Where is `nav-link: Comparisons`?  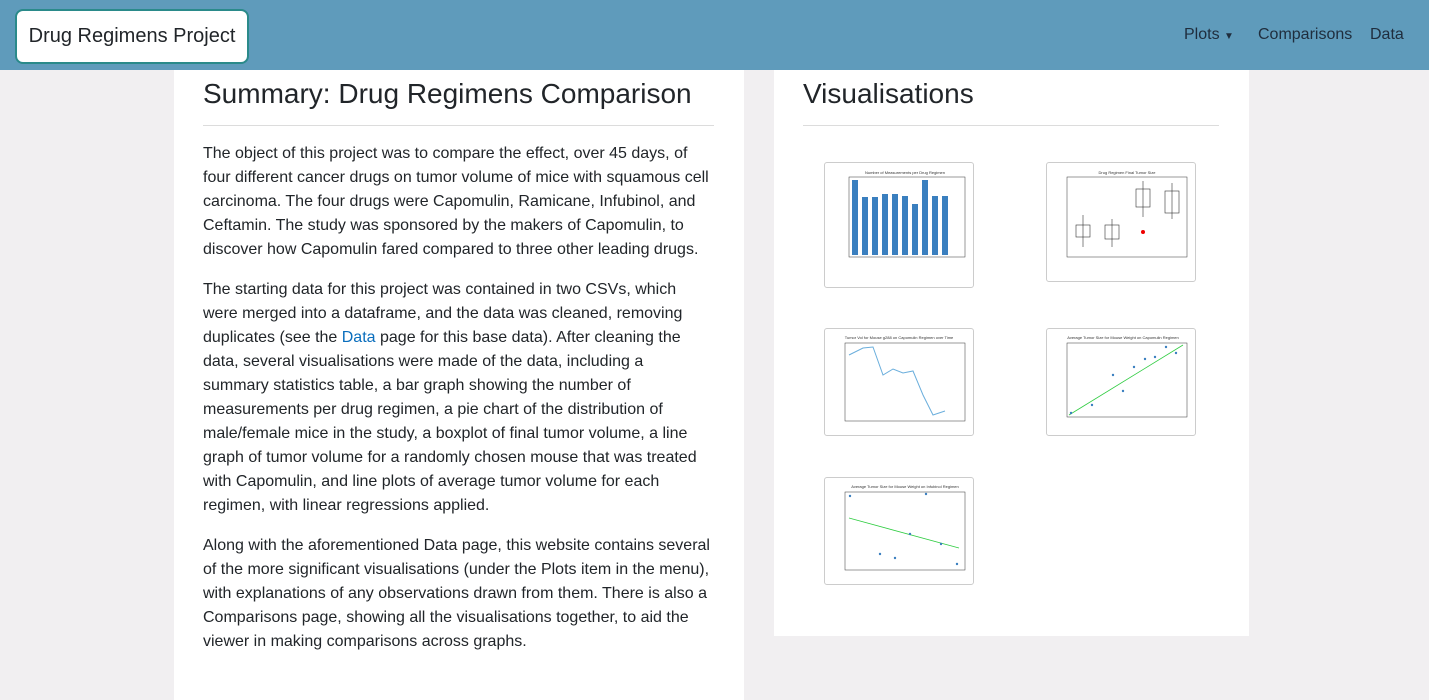
nav-link: Comparisons is located at coordinates (1305, 34).